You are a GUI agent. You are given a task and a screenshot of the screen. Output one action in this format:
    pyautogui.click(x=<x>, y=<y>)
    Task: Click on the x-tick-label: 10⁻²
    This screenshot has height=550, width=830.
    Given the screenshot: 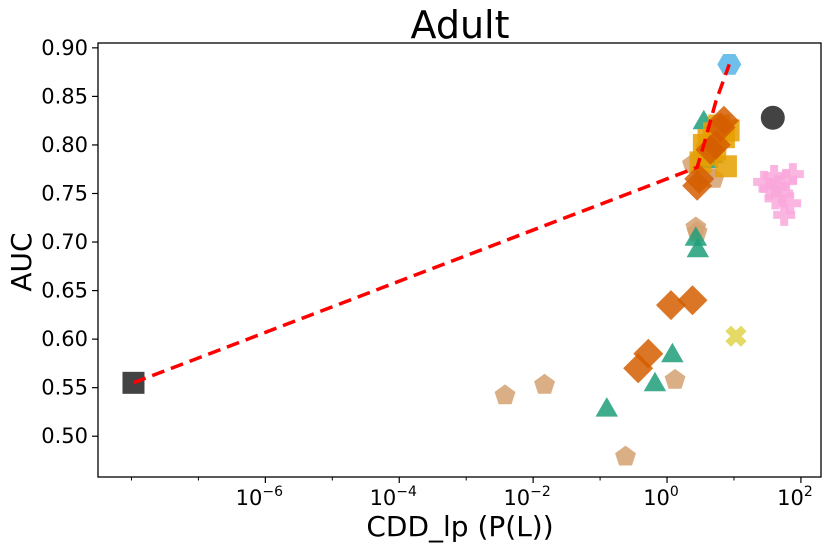 What is the action you would take?
    pyautogui.click(x=526, y=497)
    